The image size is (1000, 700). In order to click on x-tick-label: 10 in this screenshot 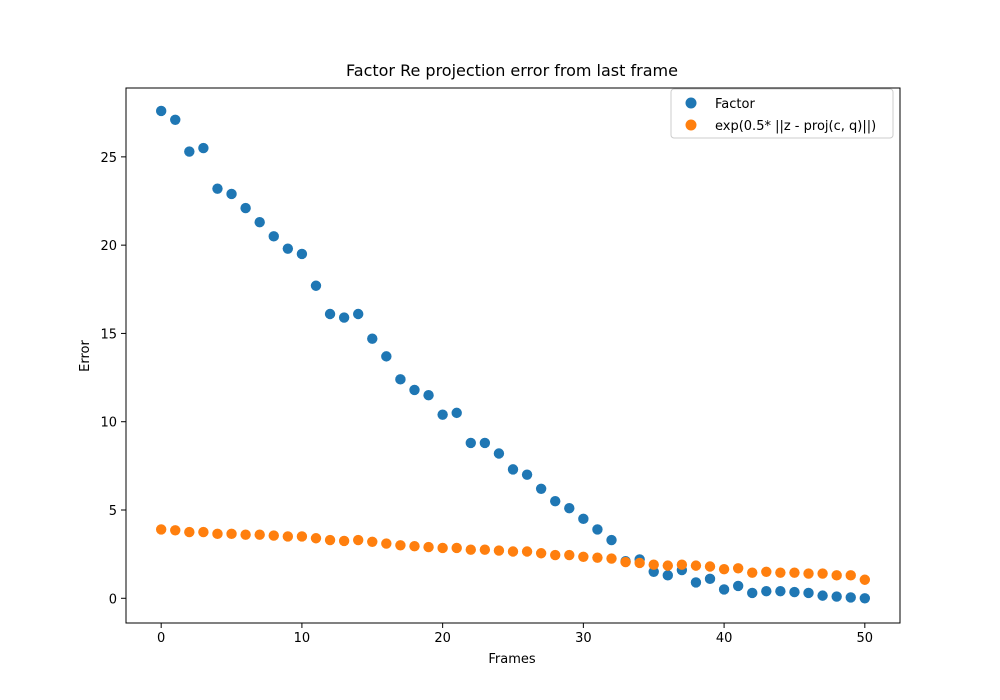, I will do `click(302, 638)`.